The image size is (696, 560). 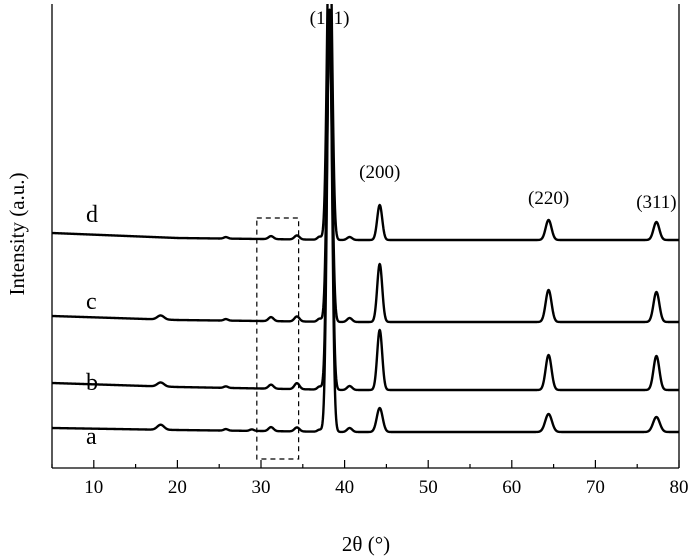 I want to click on x-tick-label: 80, so click(x=679, y=487).